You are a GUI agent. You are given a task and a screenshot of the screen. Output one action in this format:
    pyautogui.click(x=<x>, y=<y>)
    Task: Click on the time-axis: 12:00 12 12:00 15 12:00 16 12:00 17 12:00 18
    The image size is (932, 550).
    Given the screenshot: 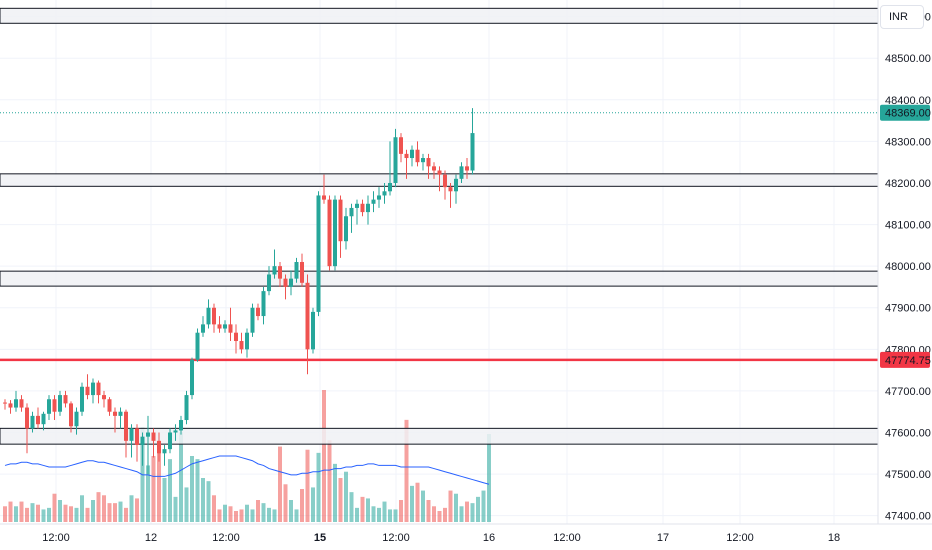 What is the action you would take?
    pyautogui.click(x=441, y=538)
    